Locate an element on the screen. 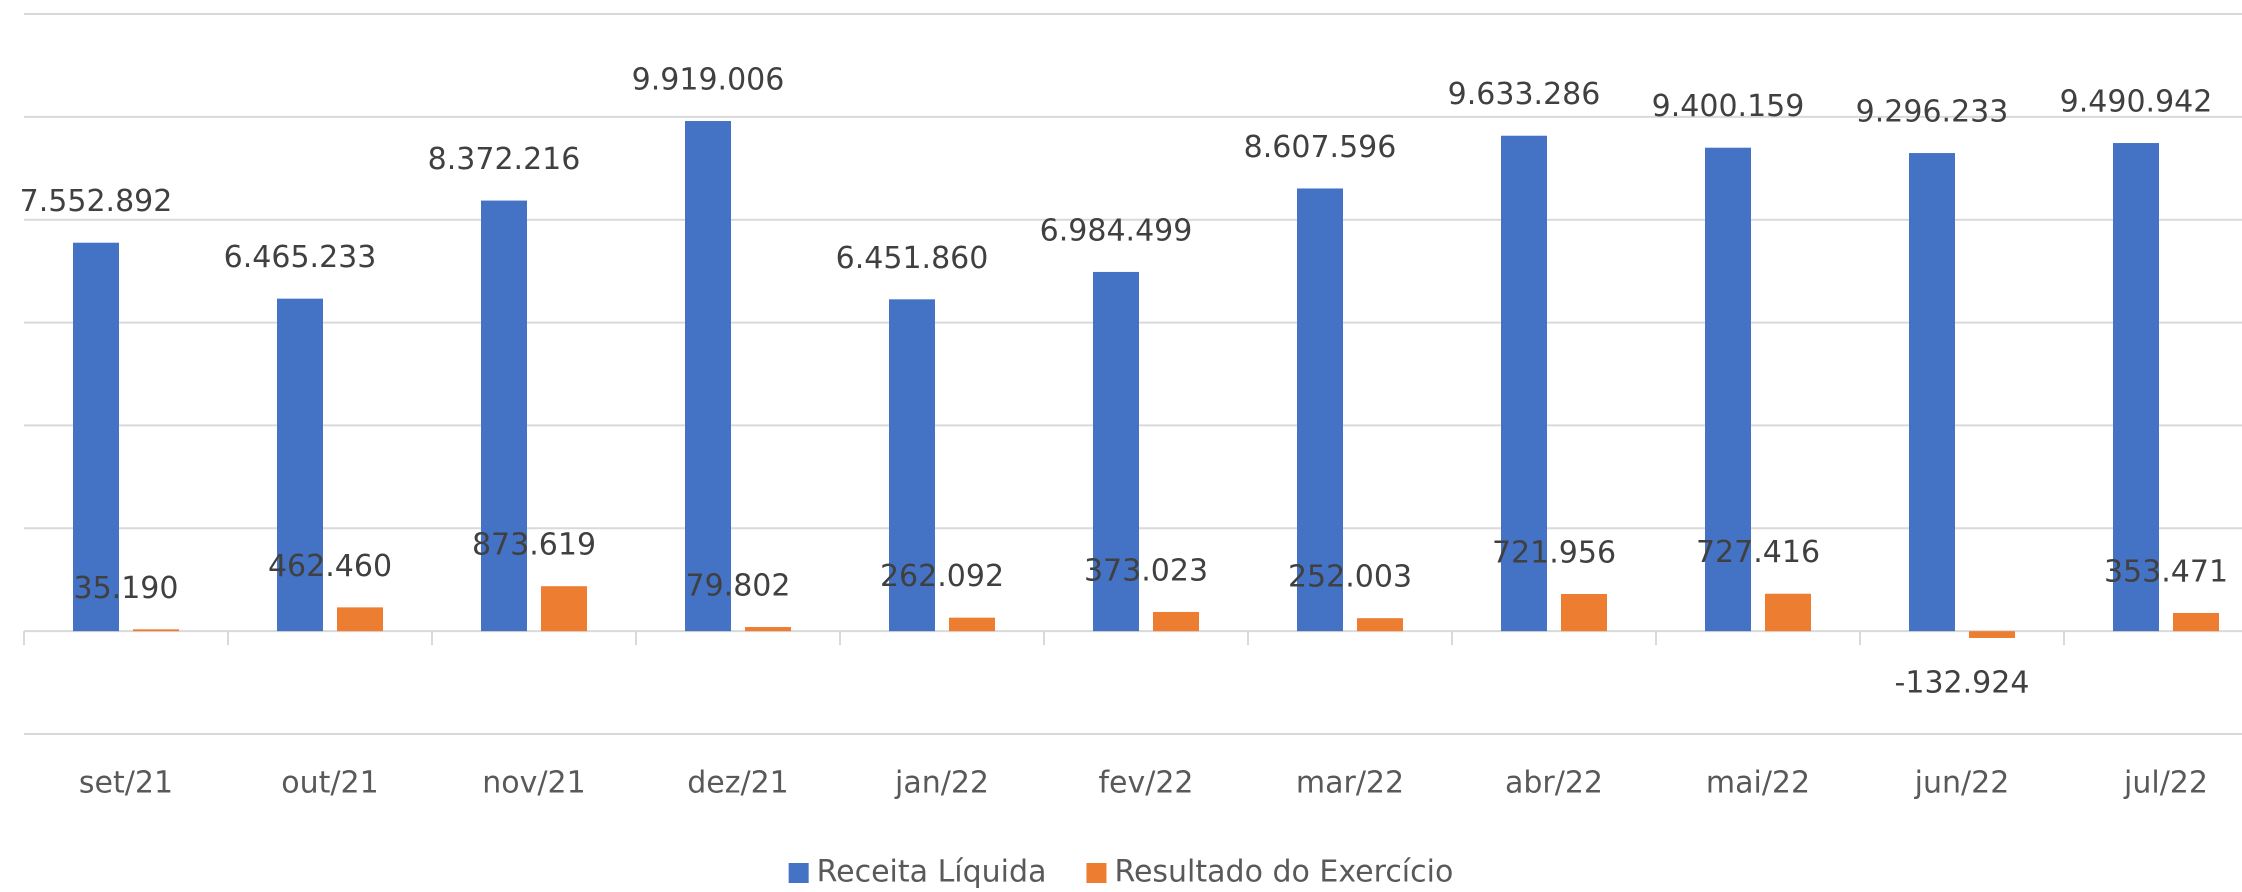  data-label: 9.400.159 is located at coordinates (1728, 106).